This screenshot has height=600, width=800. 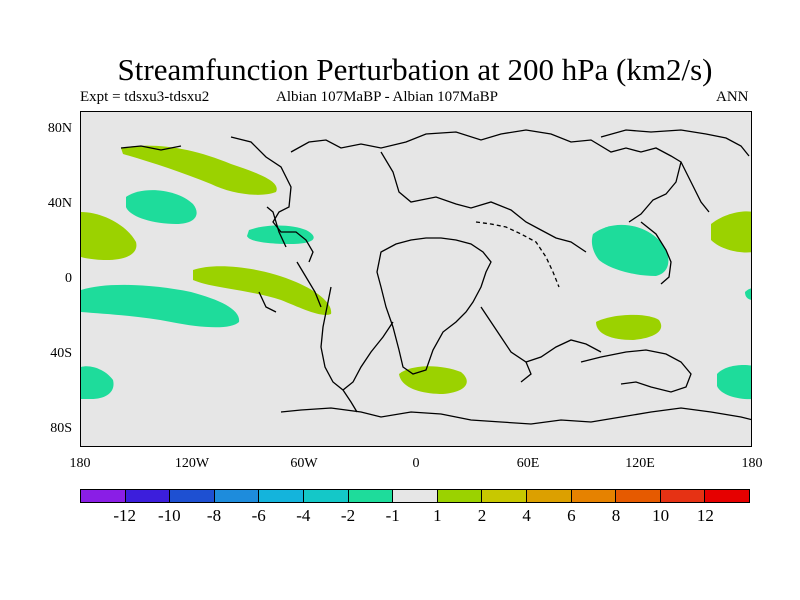 I want to click on colorbar-label: 6, so click(x=571, y=515).